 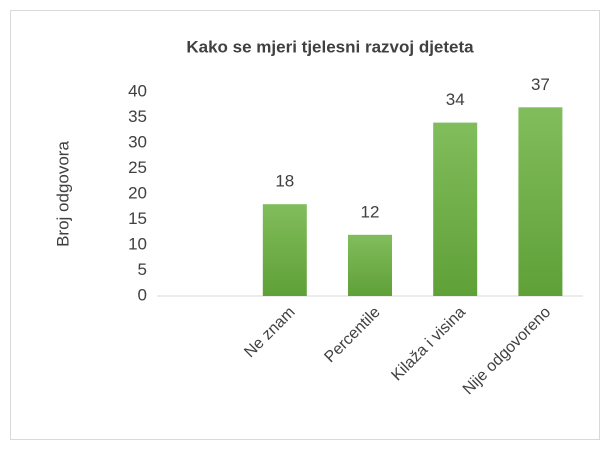 I want to click on data-label: 37, so click(x=540, y=84).